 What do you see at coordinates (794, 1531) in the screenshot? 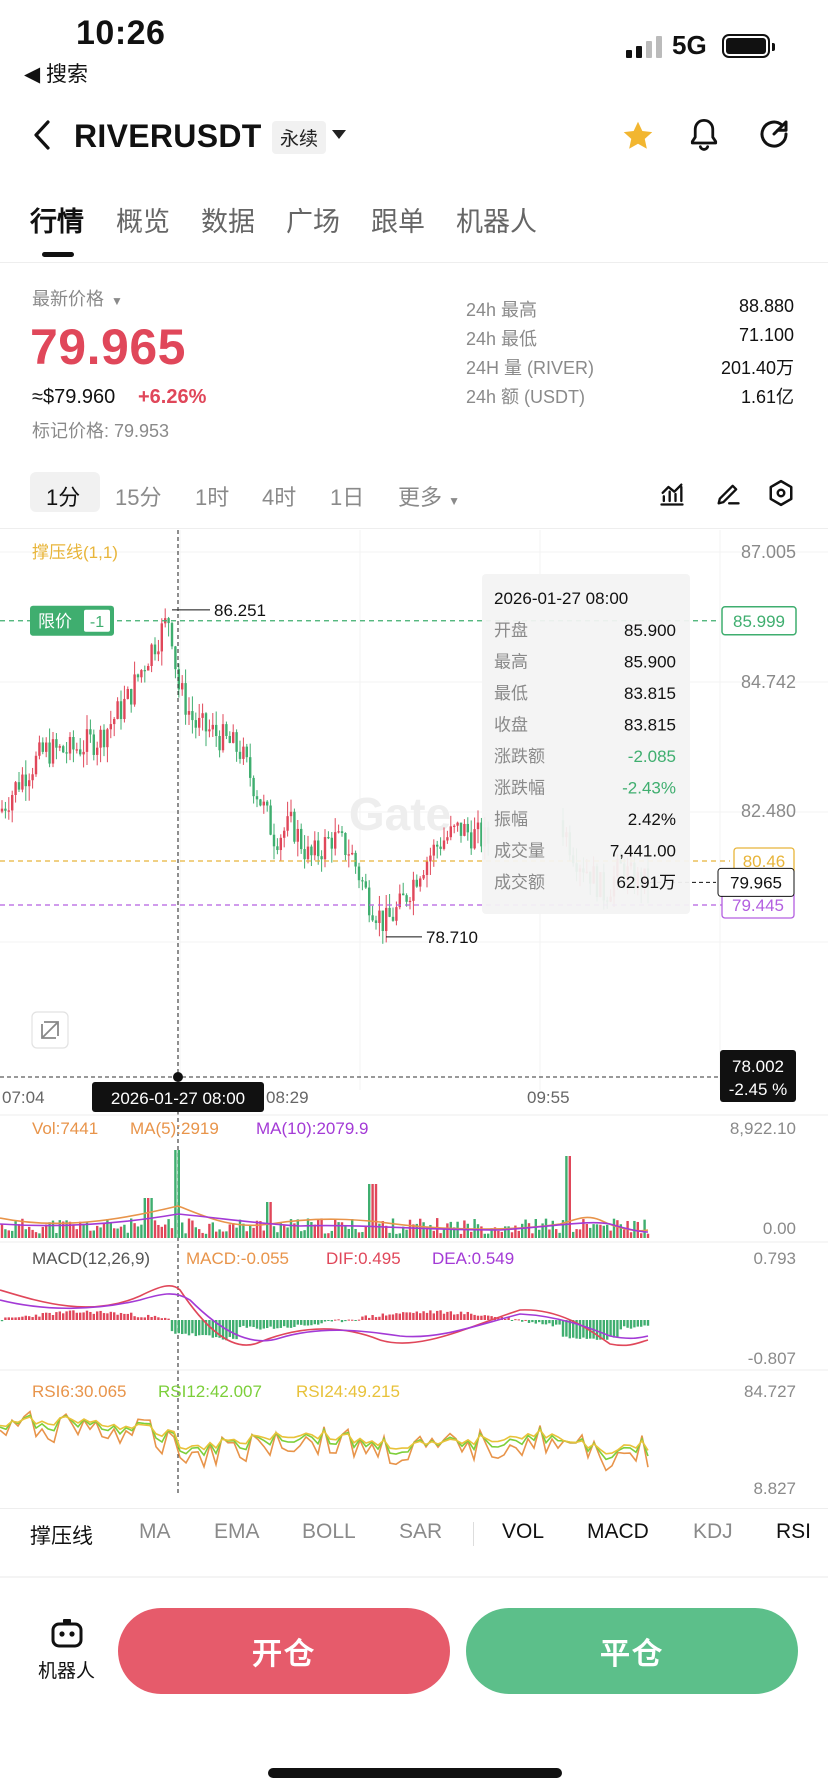
I see `indicator-rsi: RSI` at bounding box center [794, 1531].